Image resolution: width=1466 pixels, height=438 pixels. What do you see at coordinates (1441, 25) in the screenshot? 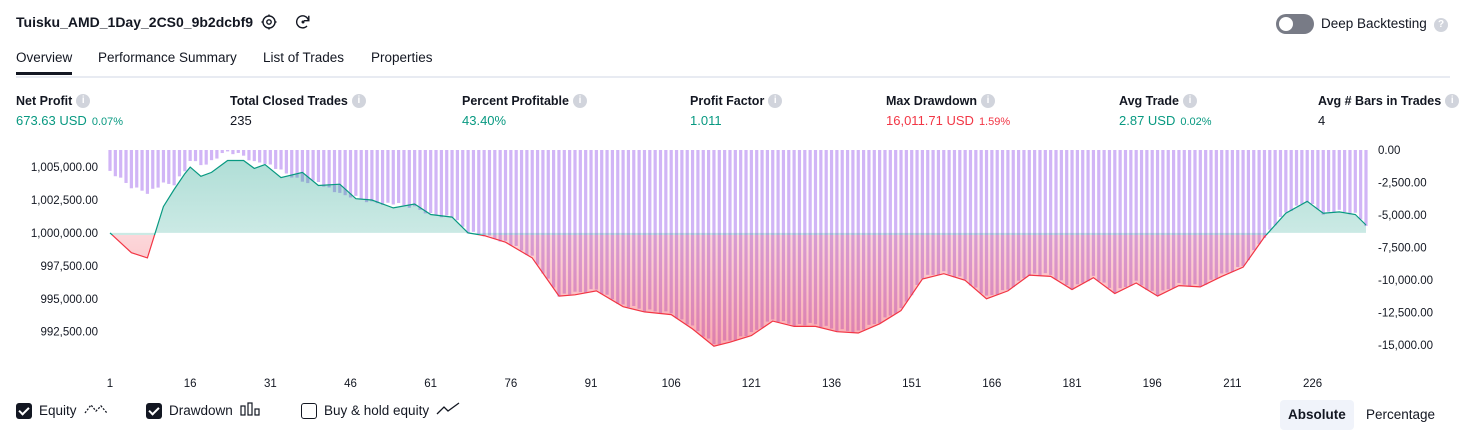
I see `help-icon: ?` at bounding box center [1441, 25].